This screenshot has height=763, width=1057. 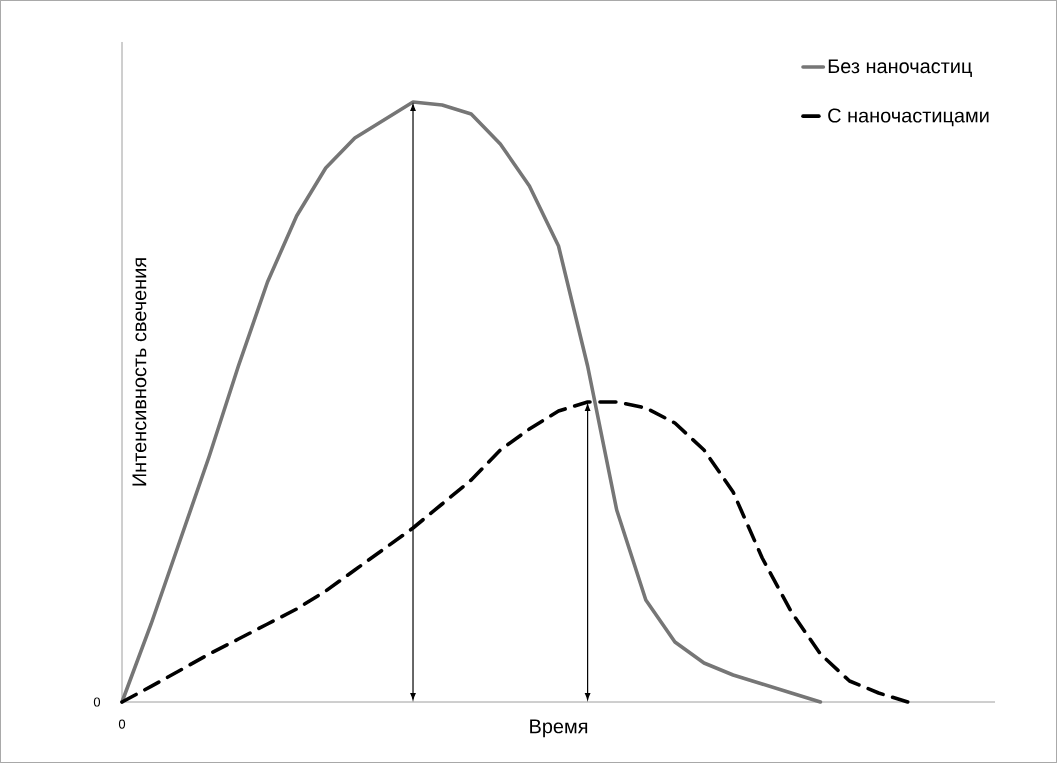 I want to click on x-axis-title: Время, so click(x=559, y=728).